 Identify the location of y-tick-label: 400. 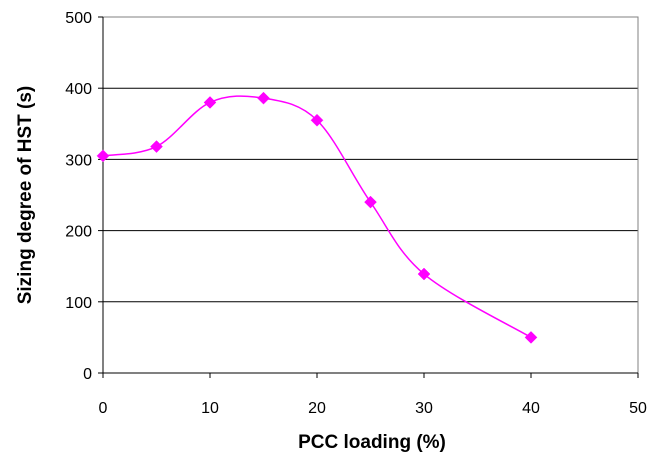
(78, 89).